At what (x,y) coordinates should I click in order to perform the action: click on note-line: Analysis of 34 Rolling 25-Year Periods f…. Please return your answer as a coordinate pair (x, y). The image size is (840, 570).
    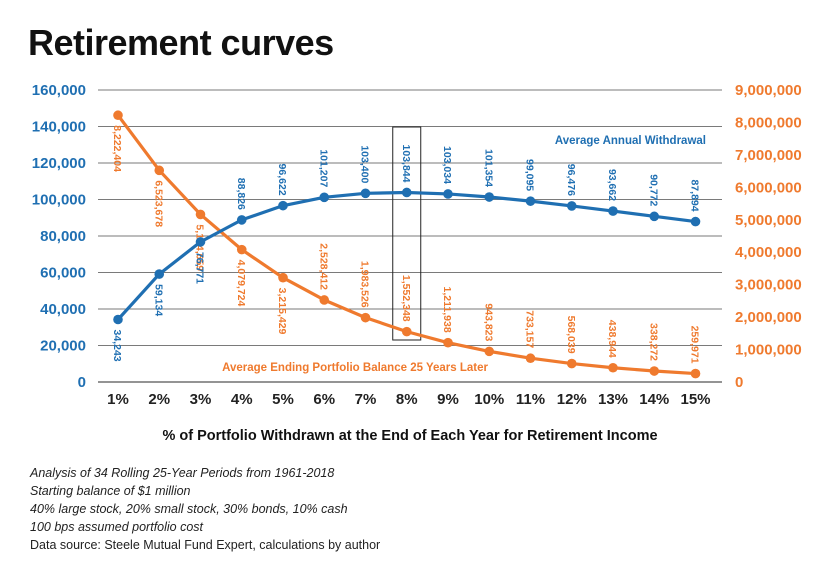
    Looking at the image, I should click on (182, 473).